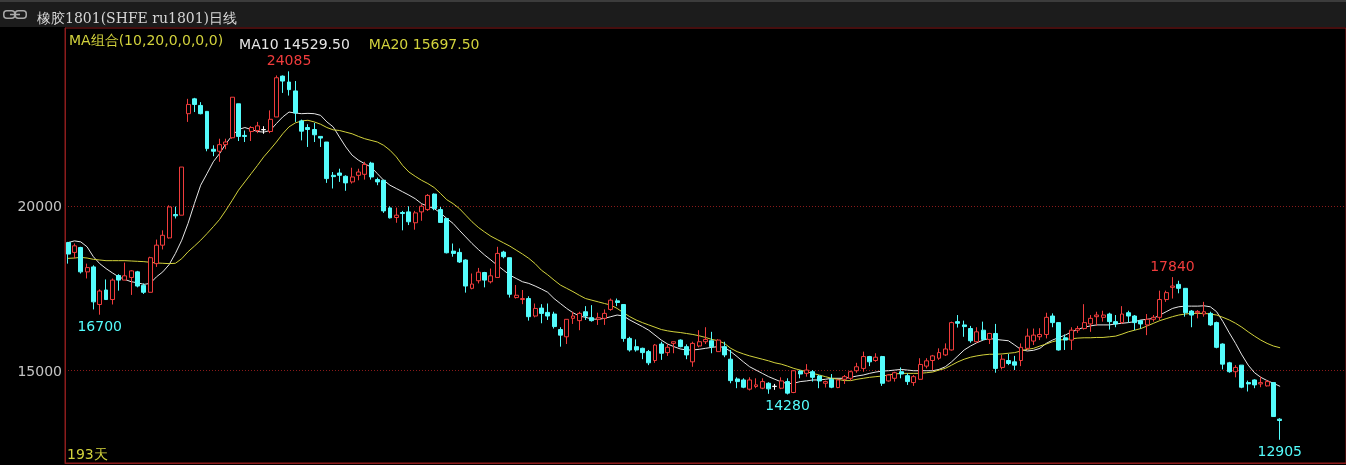 This screenshot has height=465, width=1346. What do you see at coordinates (39, 205) in the screenshot?
I see `y-tick-label: 20000` at bounding box center [39, 205].